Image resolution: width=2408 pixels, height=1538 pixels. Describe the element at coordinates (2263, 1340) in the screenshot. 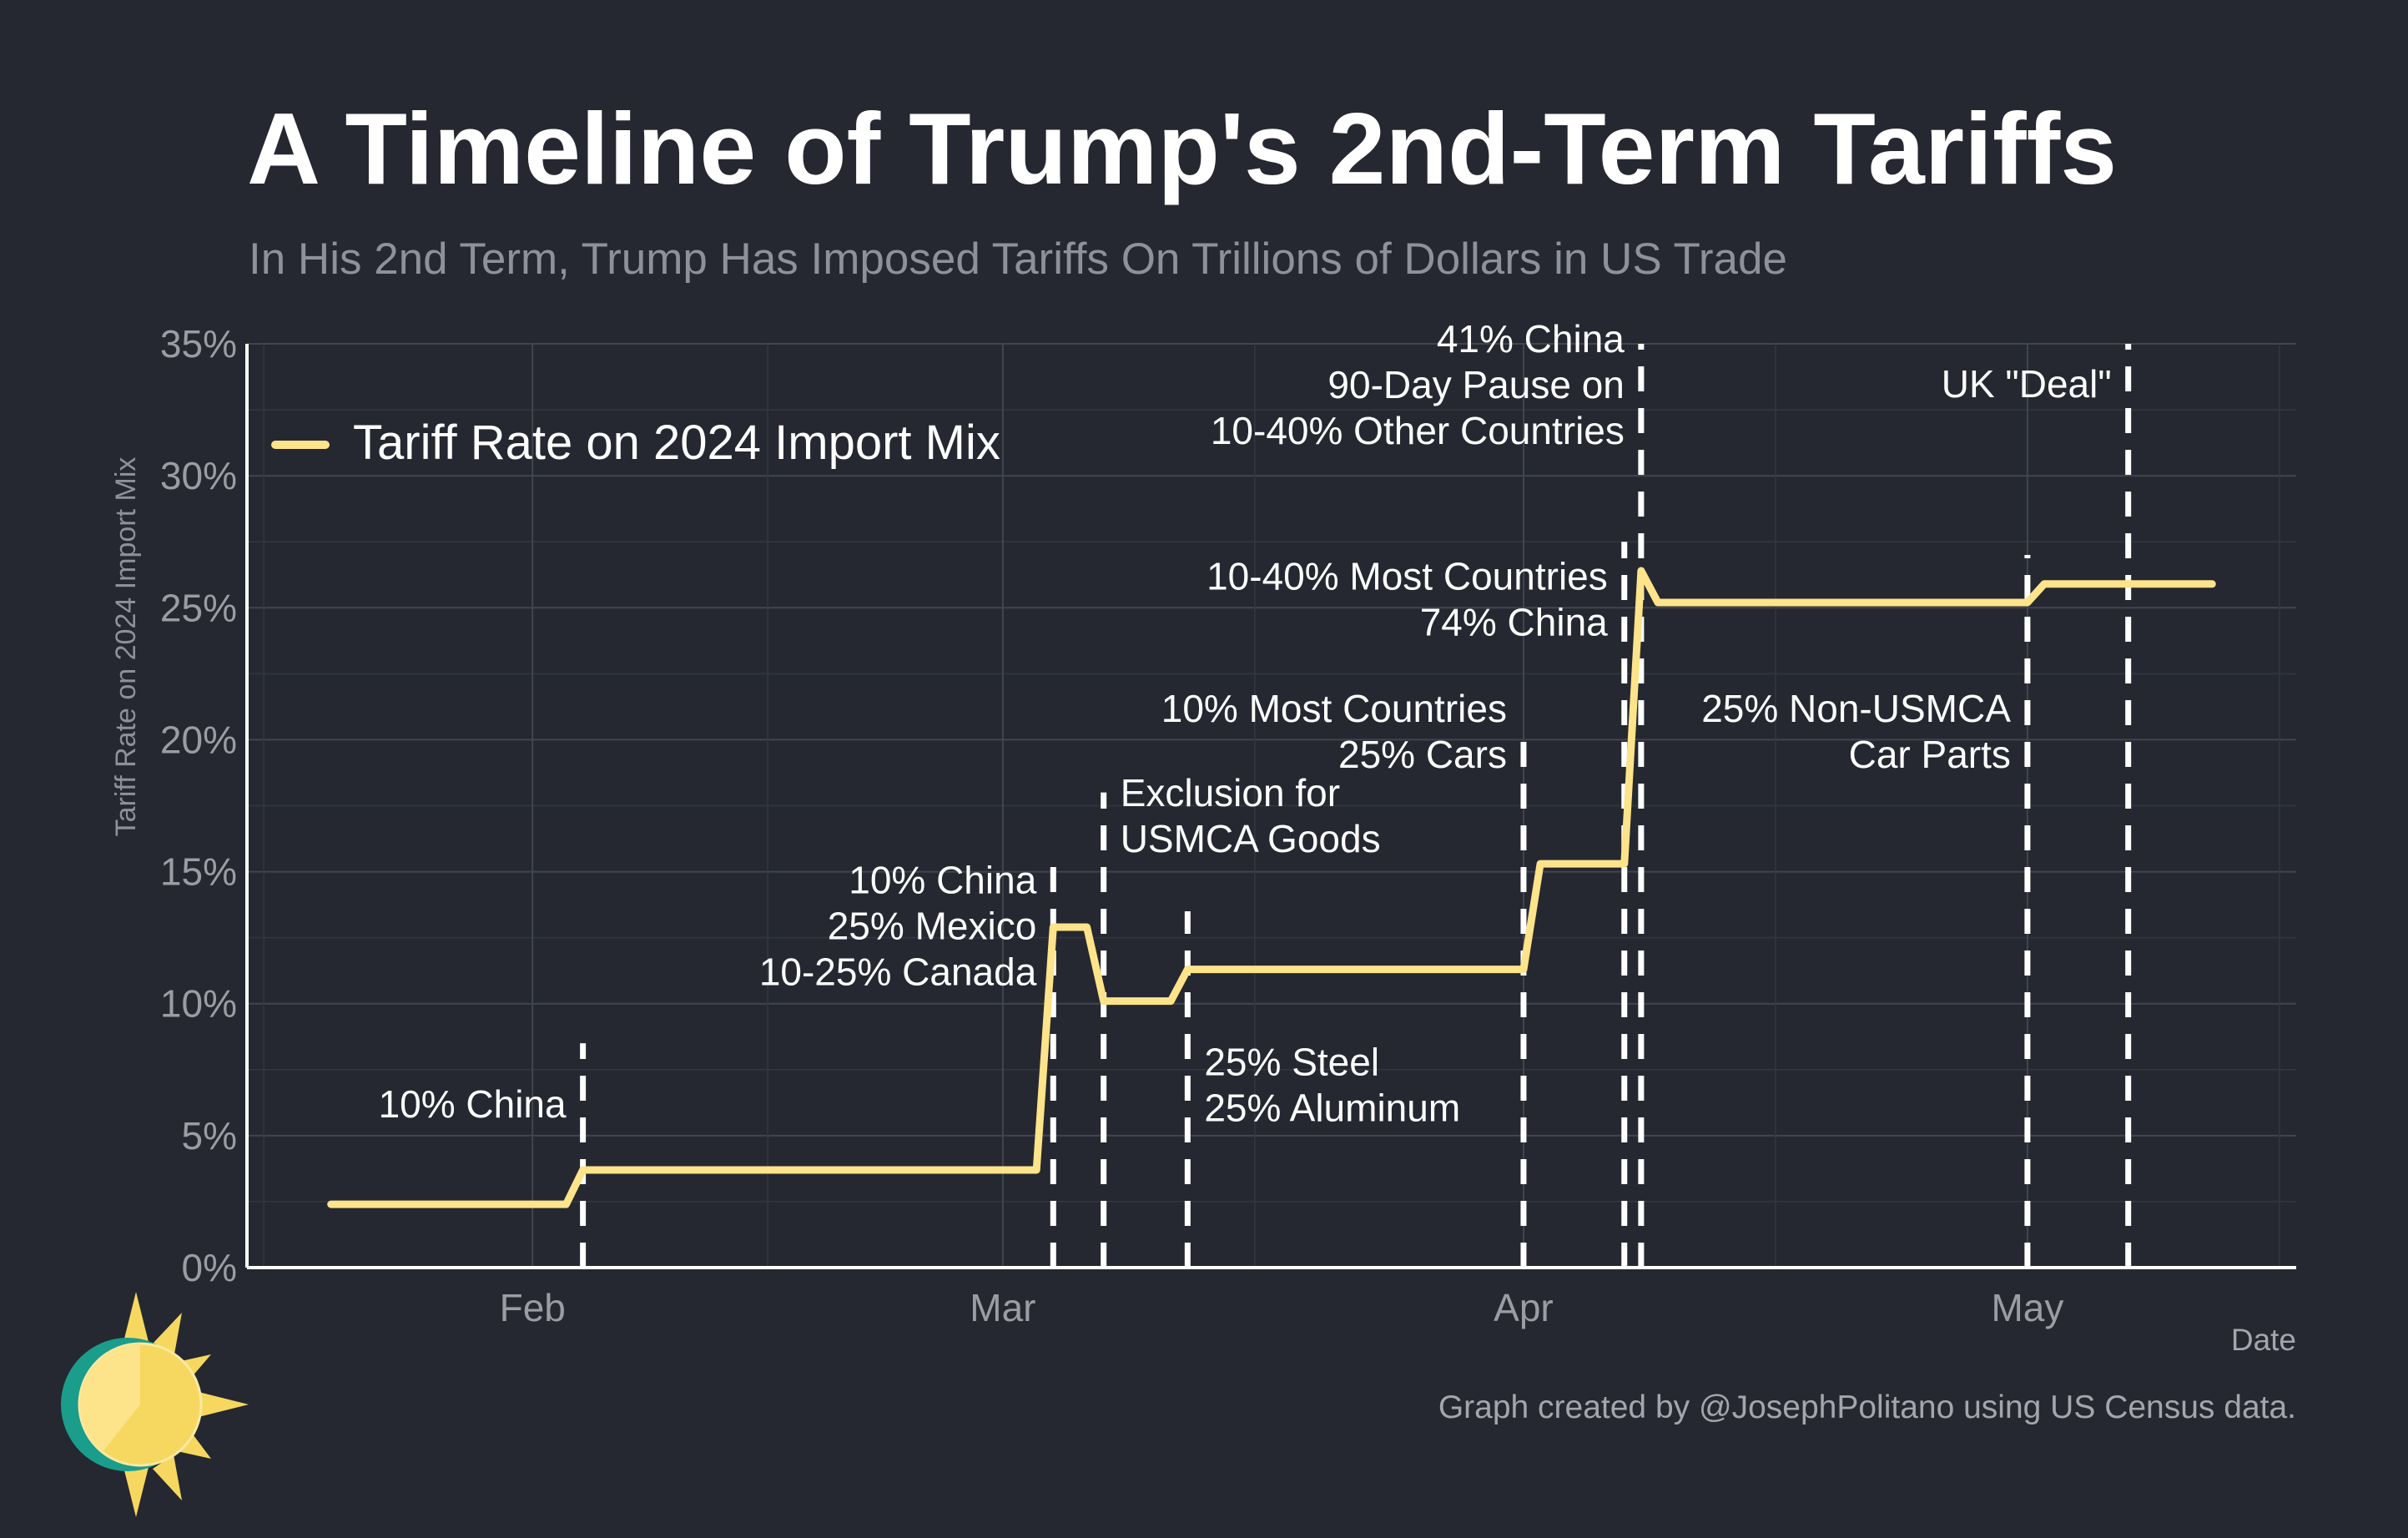

I see `x-axis-label: Date` at that location.